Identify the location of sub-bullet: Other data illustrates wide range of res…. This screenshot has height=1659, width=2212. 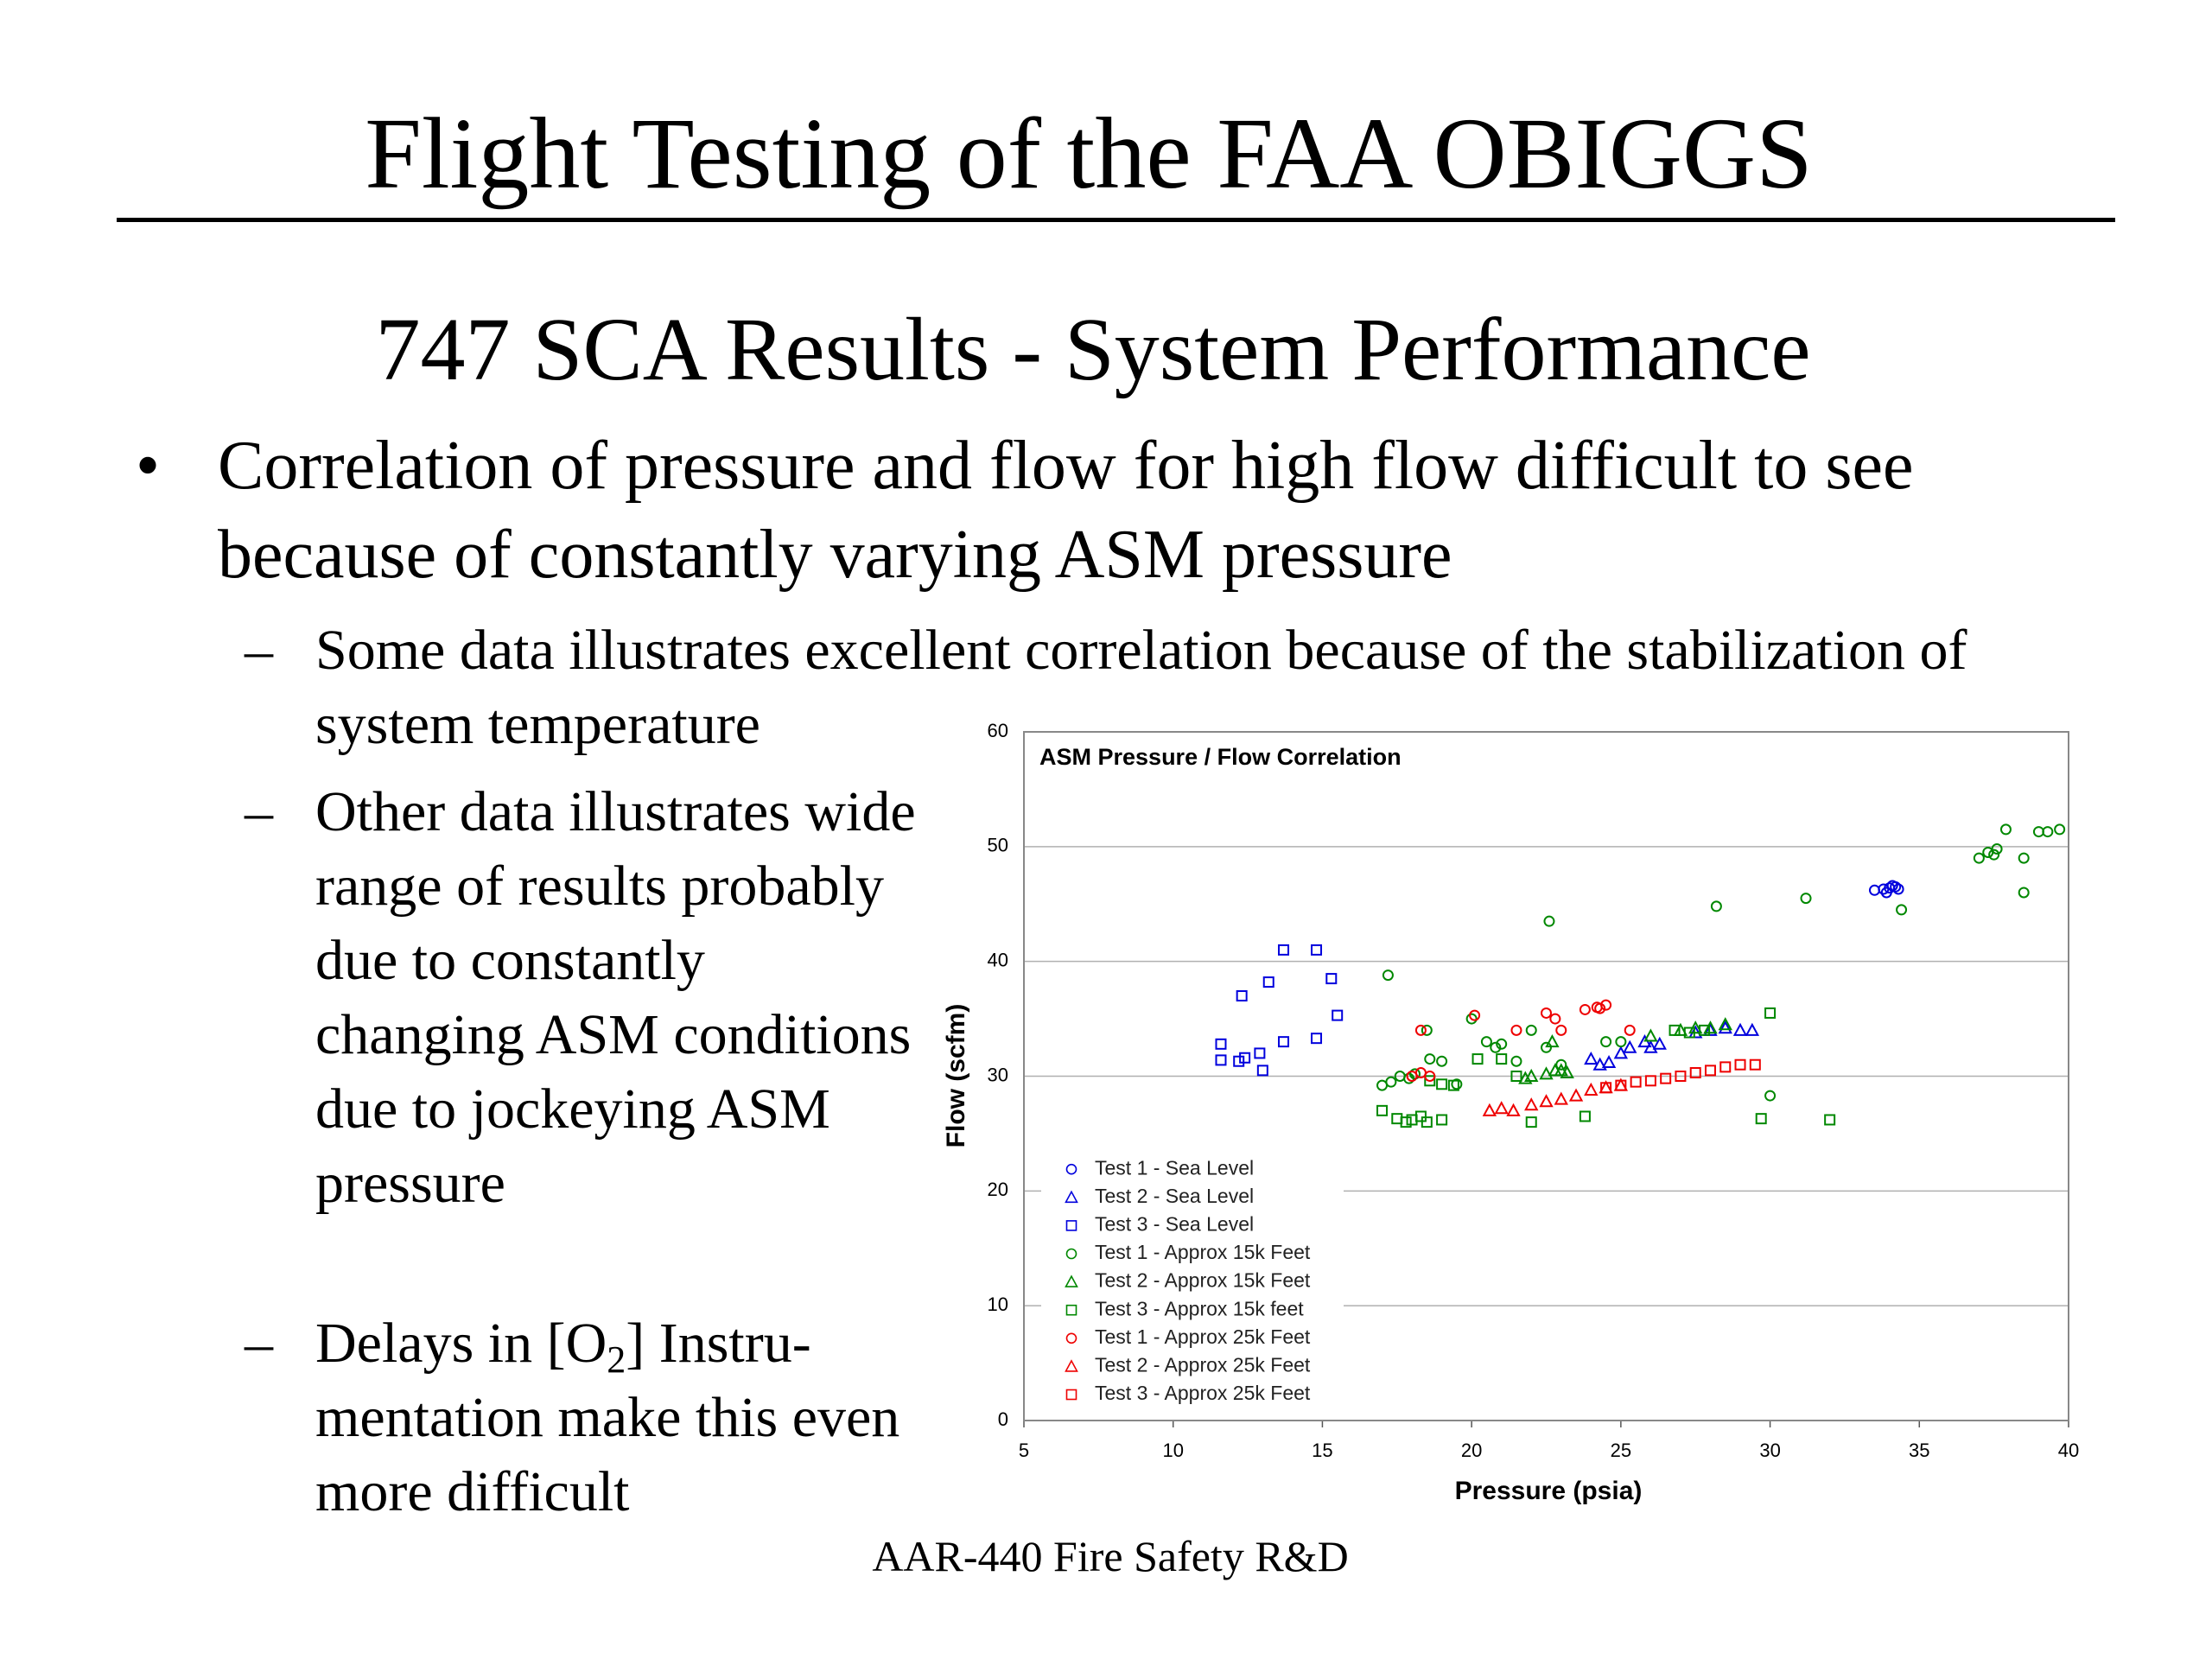
(582, 998).